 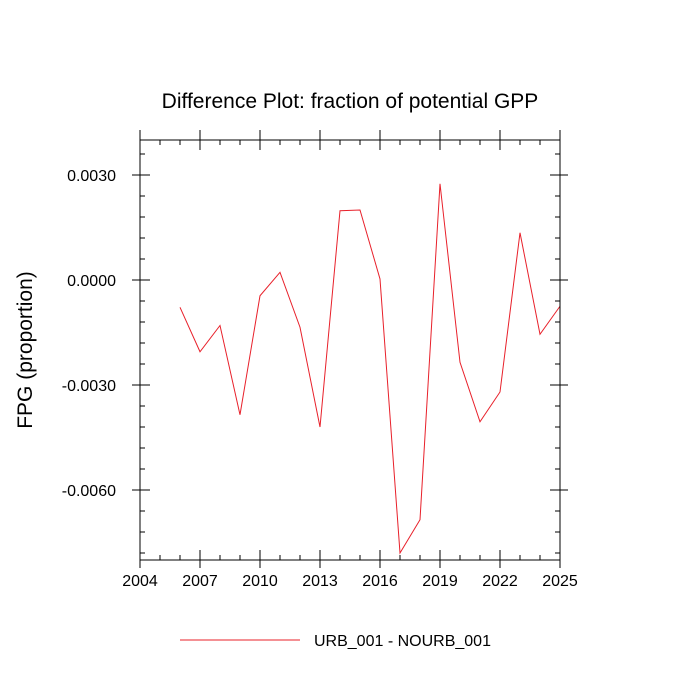 I want to click on y-tick-label: -0.0030, so click(x=89, y=386).